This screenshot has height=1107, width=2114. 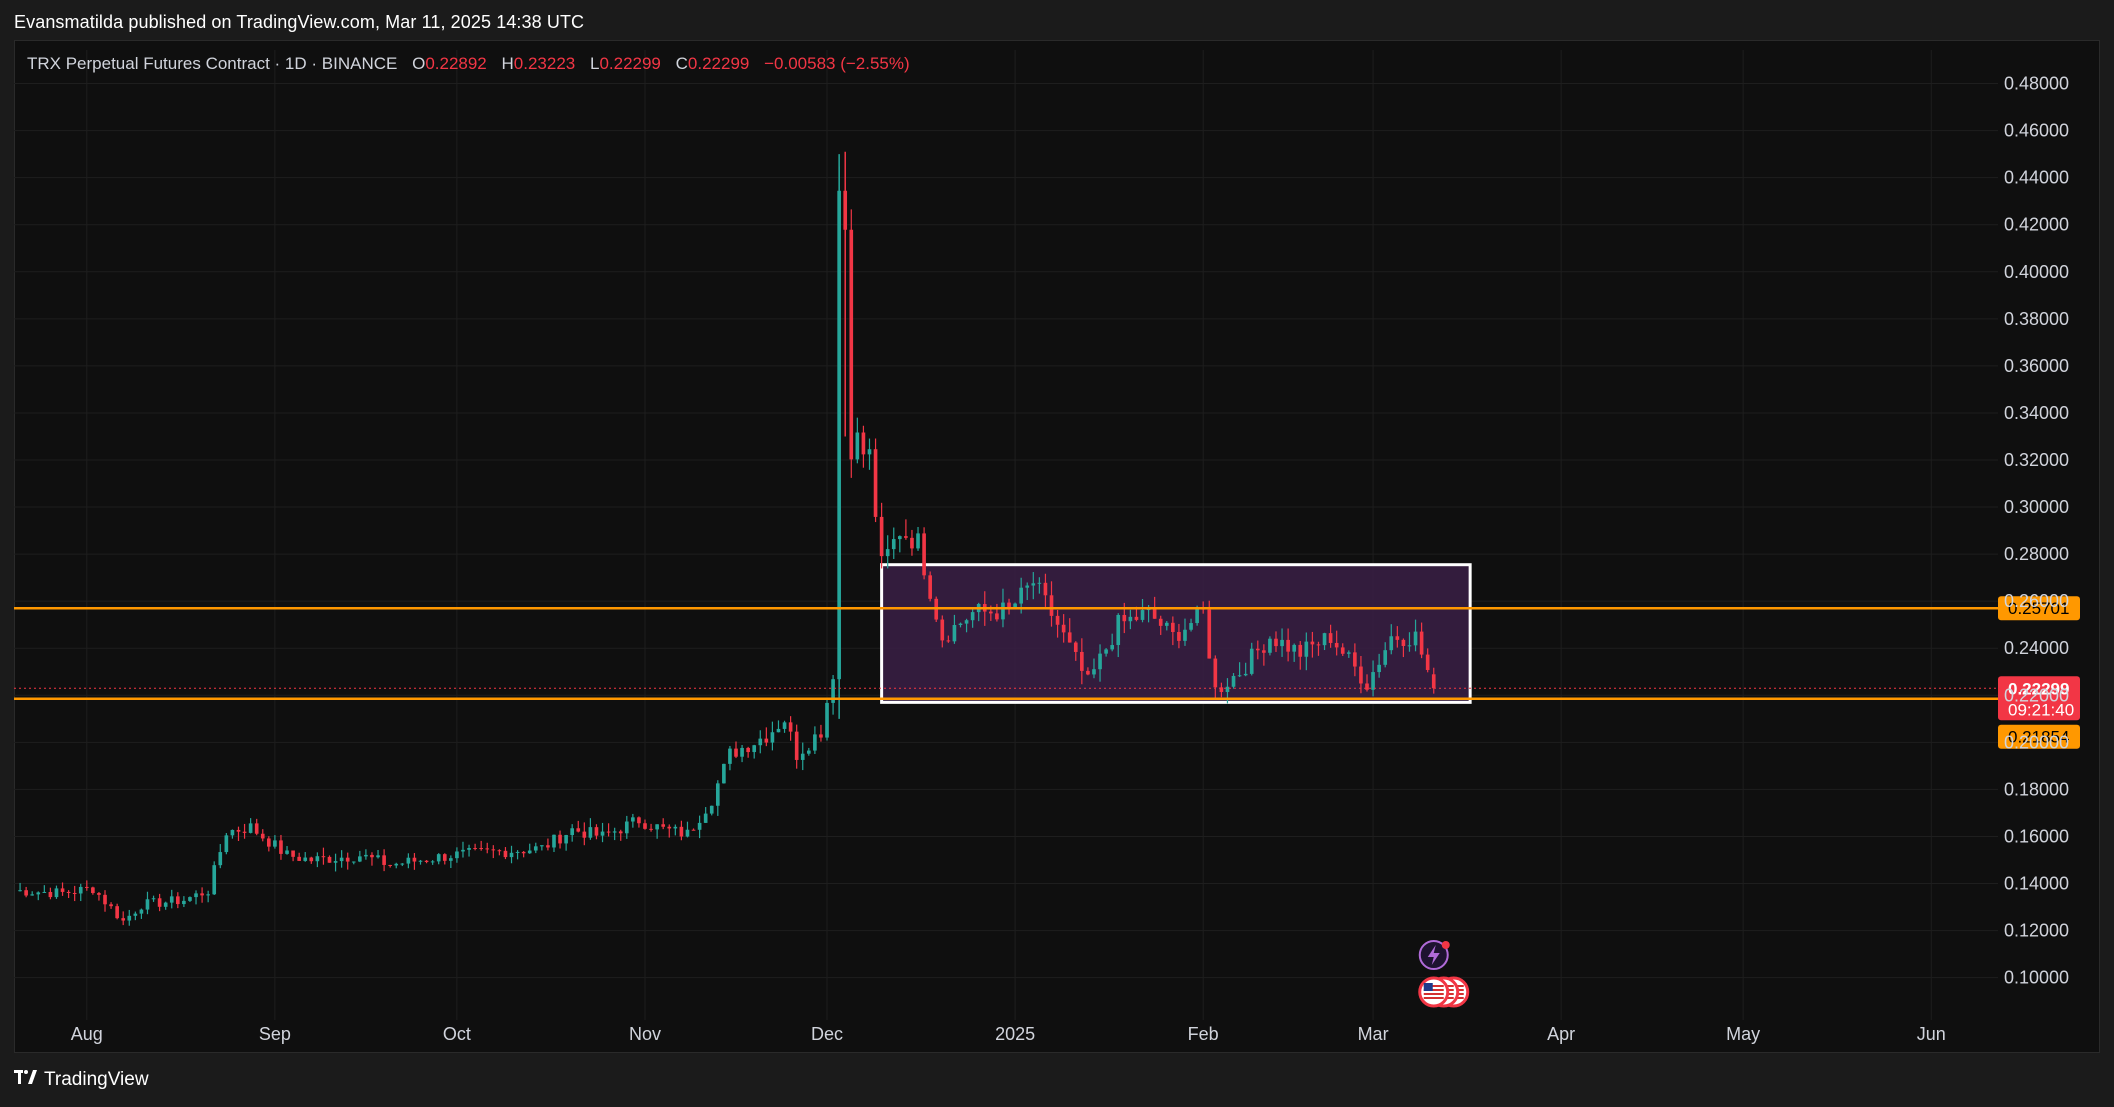 I want to click on x-tick-label: Nov, so click(x=645, y=1034).